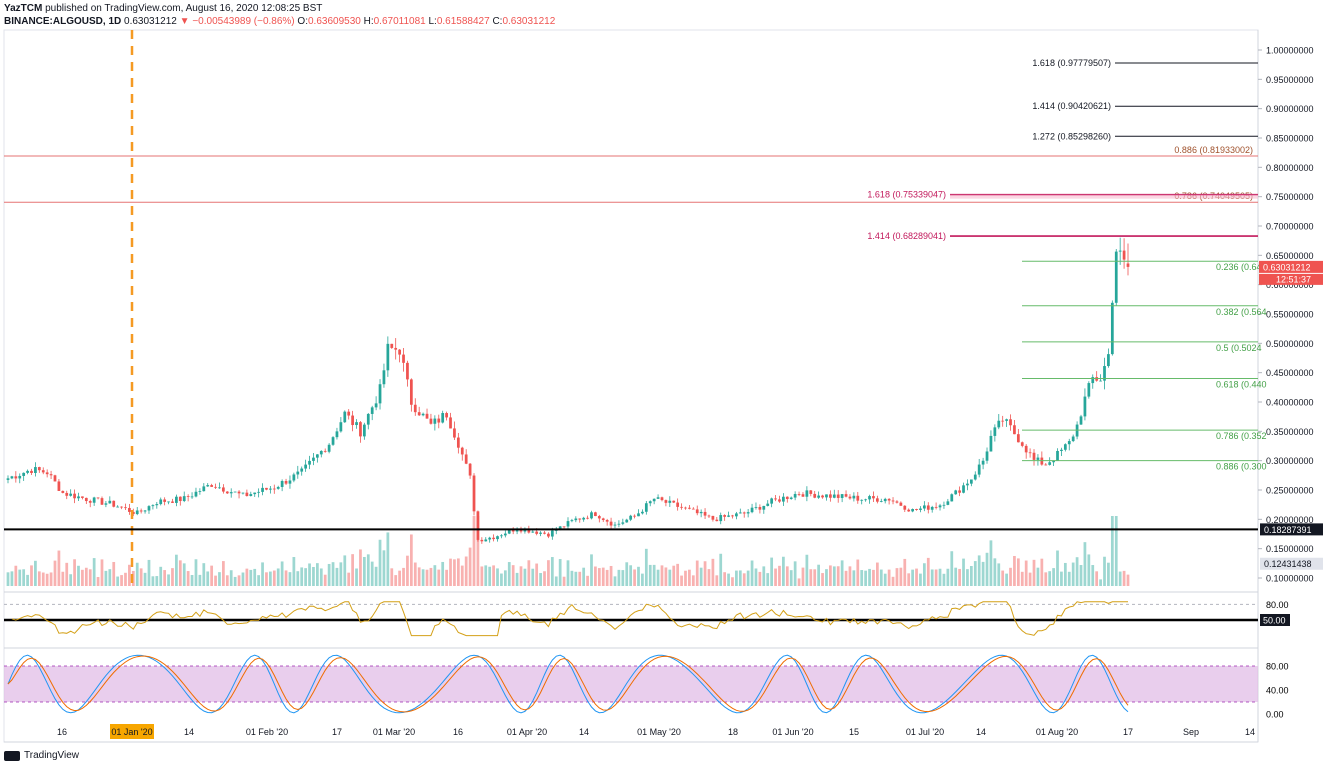 Image resolution: width=1323 pixels, height=768 pixels. I want to click on publisher-name: YazTCM, so click(23, 8).